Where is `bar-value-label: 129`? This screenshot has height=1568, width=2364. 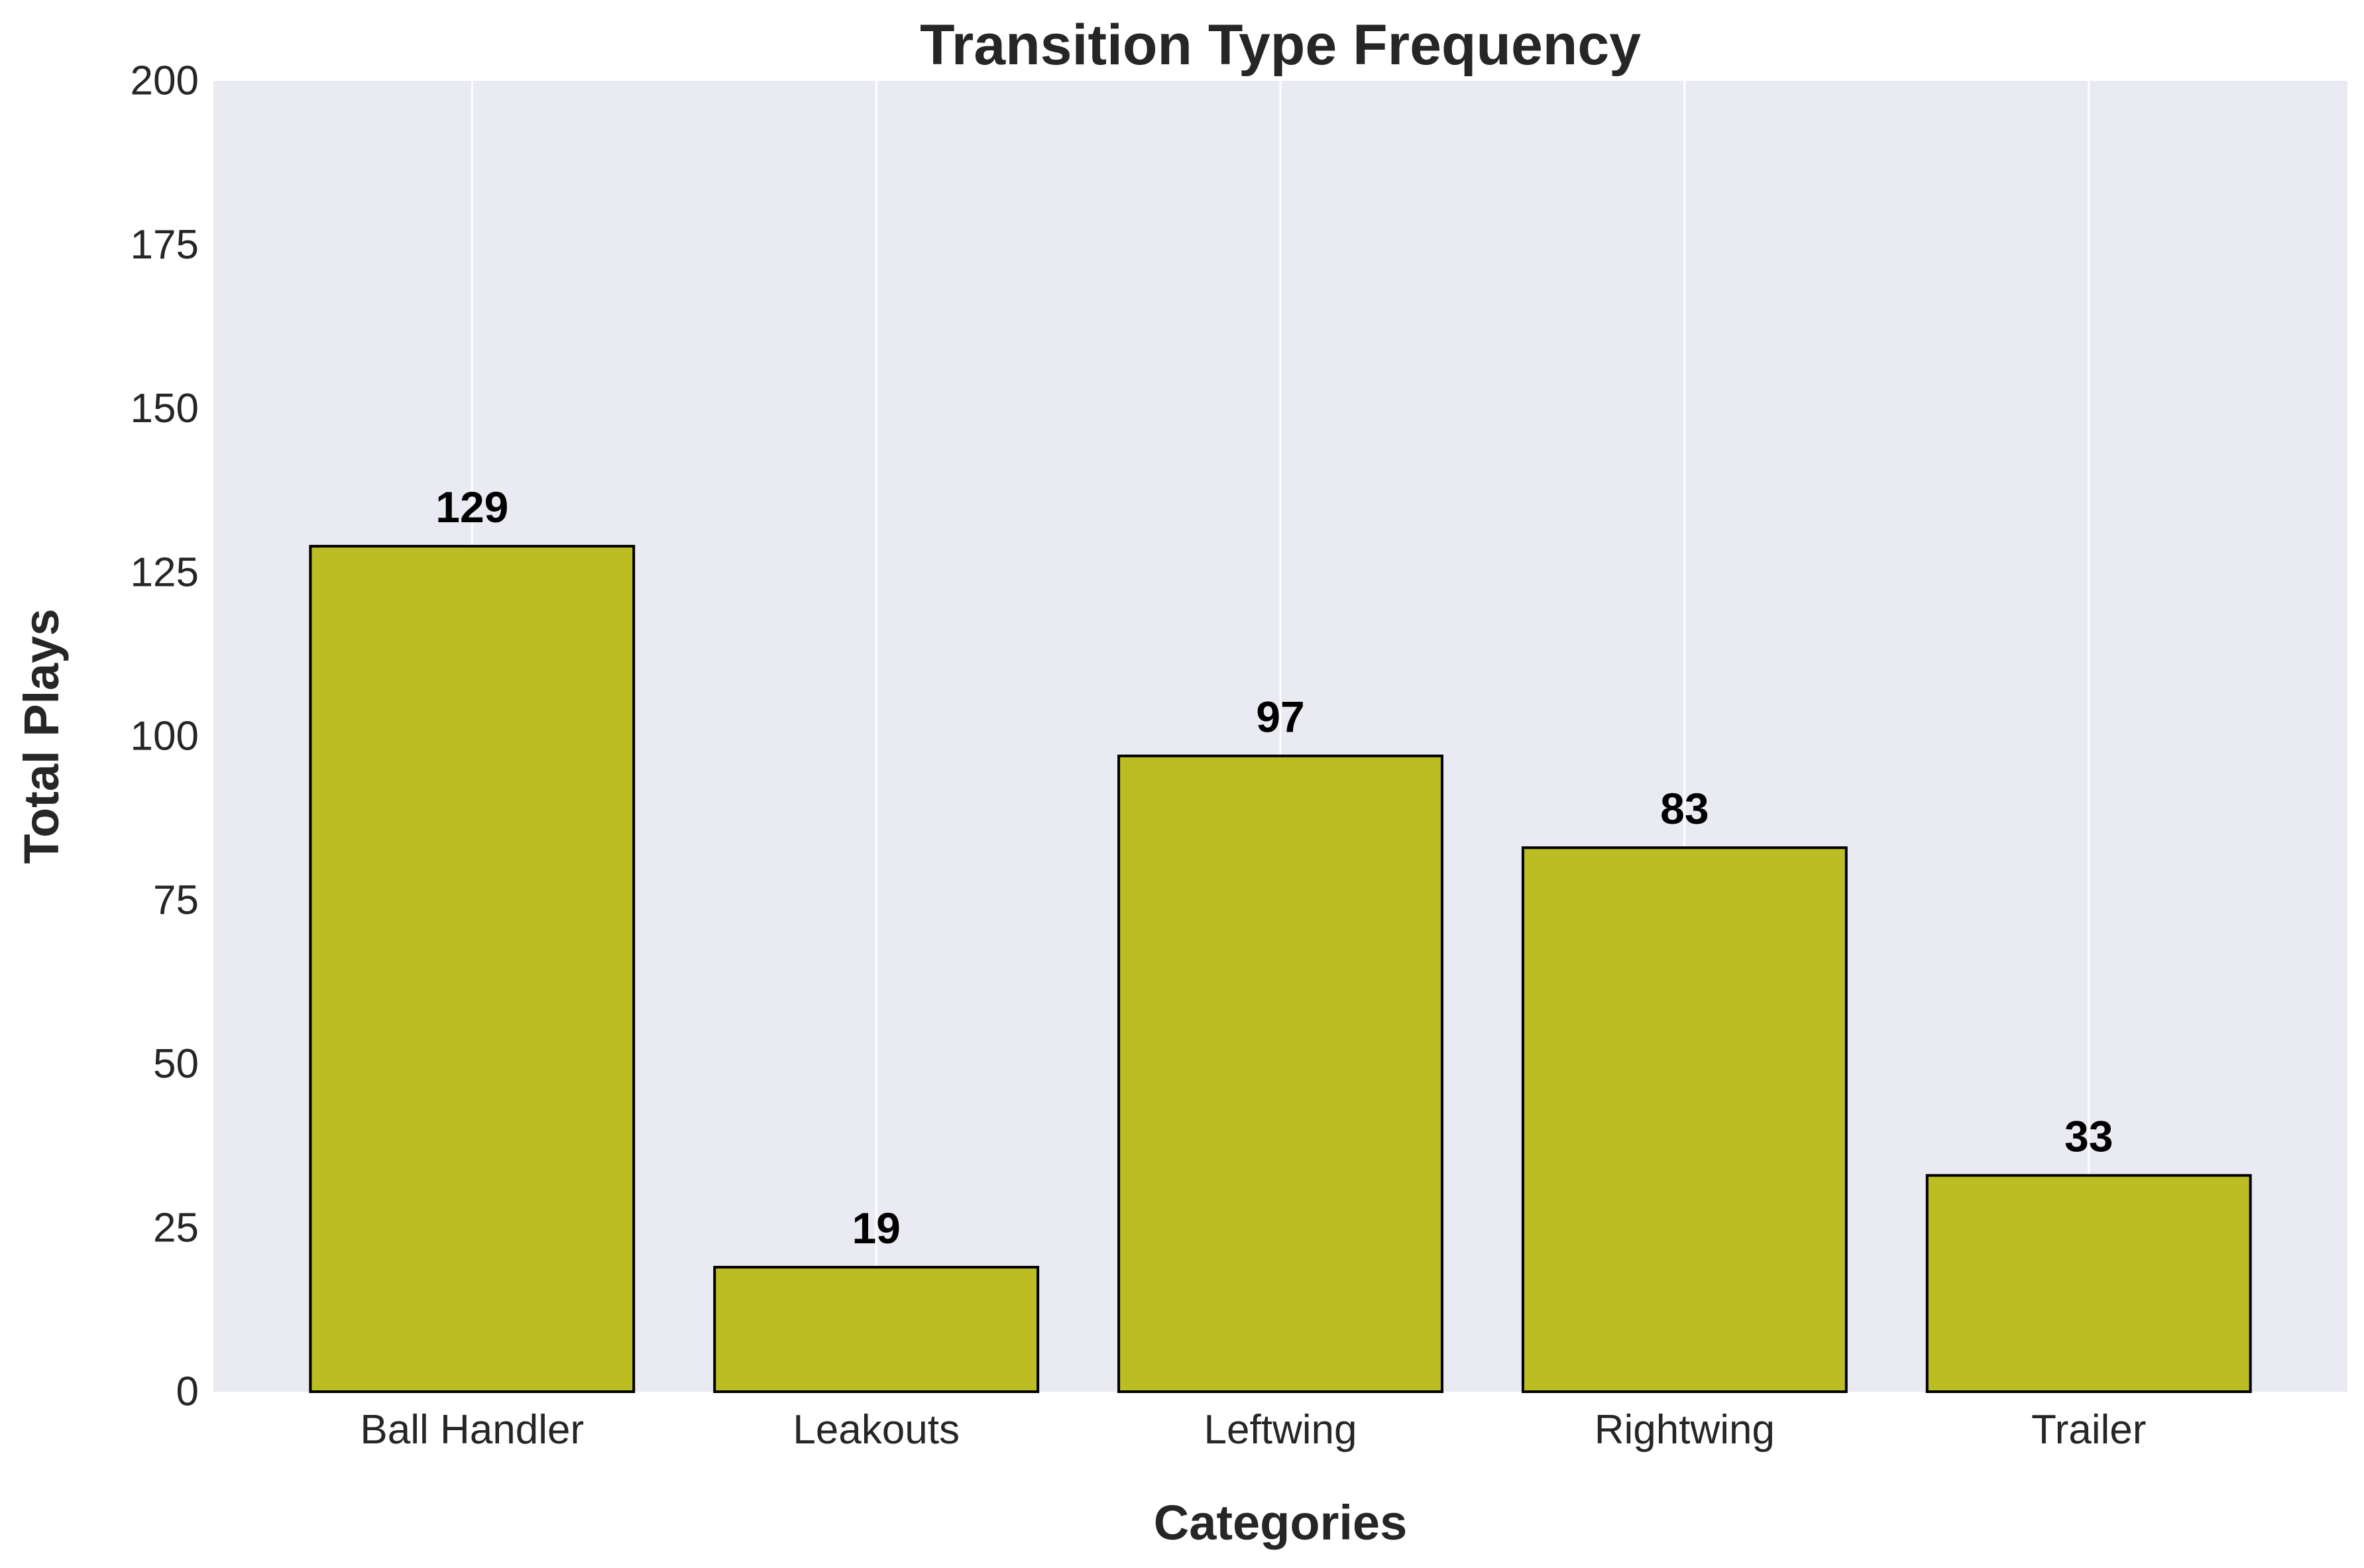 bar-value-label: 129 is located at coordinates (471, 507).